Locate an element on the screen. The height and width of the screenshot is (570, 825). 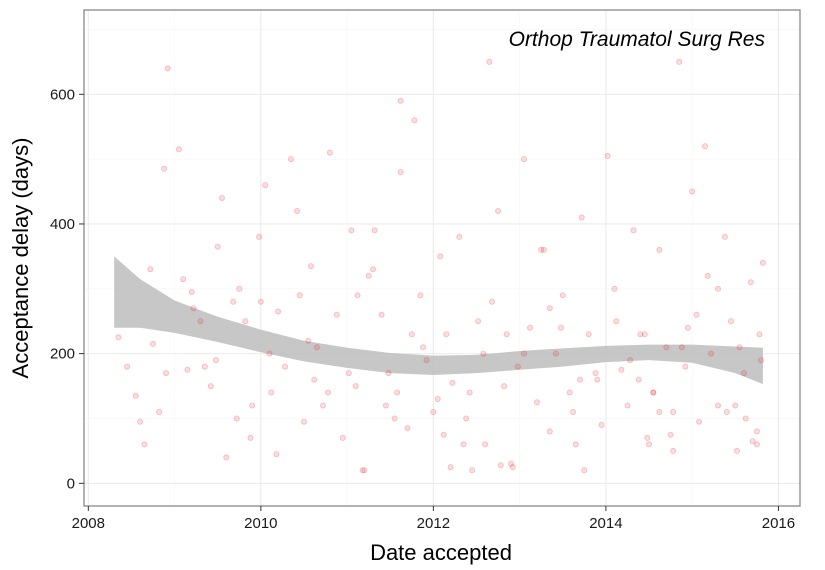
y-tick-label: 400 is located at coordinates (62, 224).